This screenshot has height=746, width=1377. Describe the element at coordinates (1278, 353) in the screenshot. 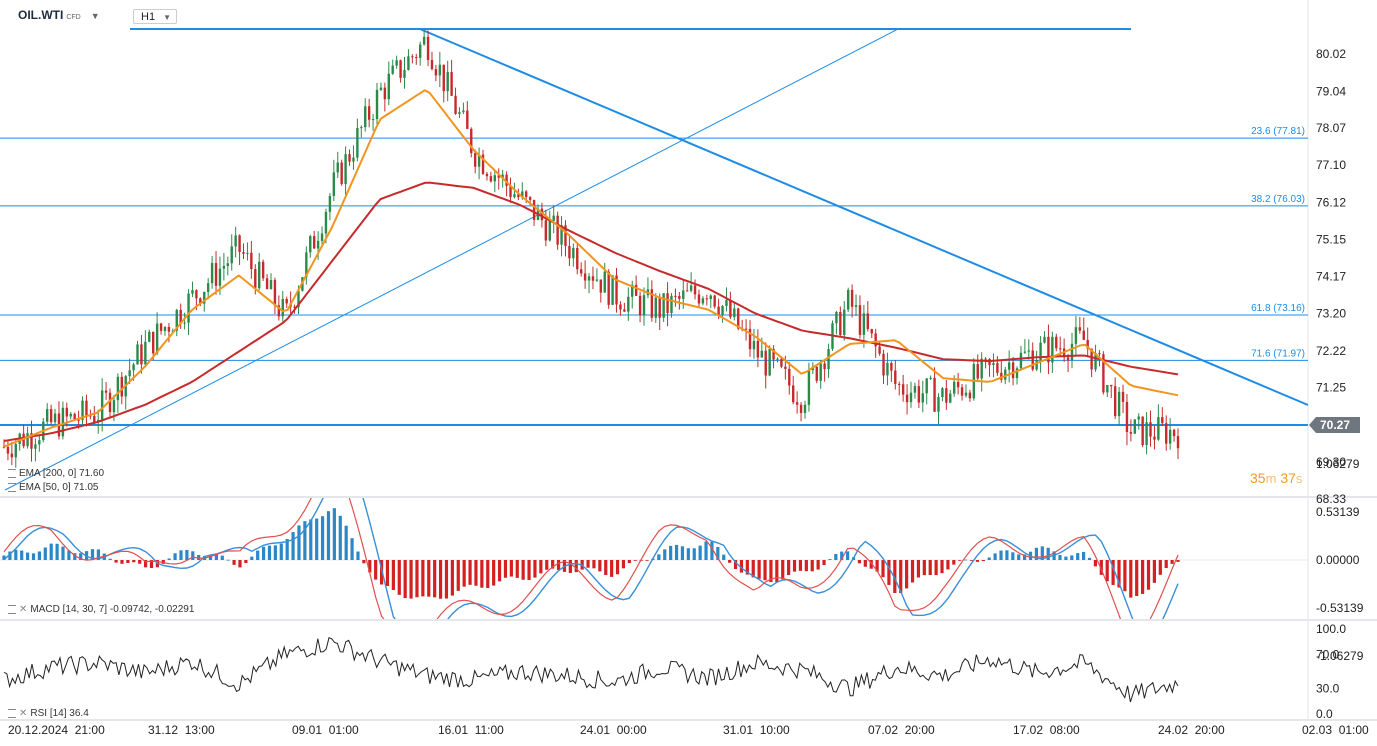

I see `fib-label: 71.6 (71.97)` at that location.